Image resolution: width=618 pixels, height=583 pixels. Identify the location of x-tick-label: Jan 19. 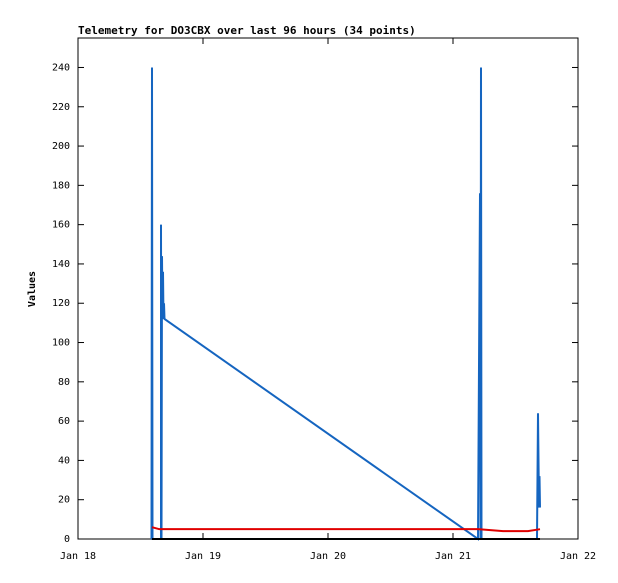
(203, 556).